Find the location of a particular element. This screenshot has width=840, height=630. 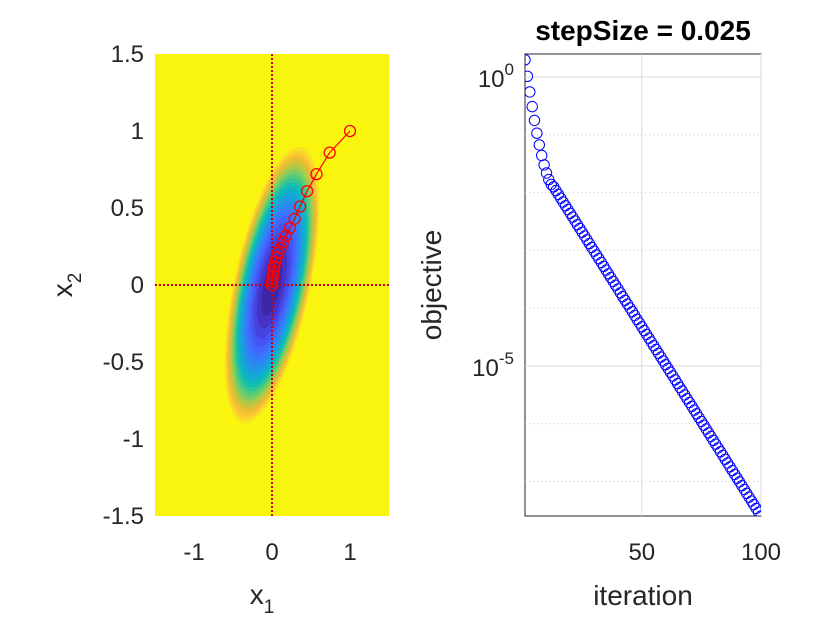

left-y-tick-label: -1 is located at coordinates (133, 439).